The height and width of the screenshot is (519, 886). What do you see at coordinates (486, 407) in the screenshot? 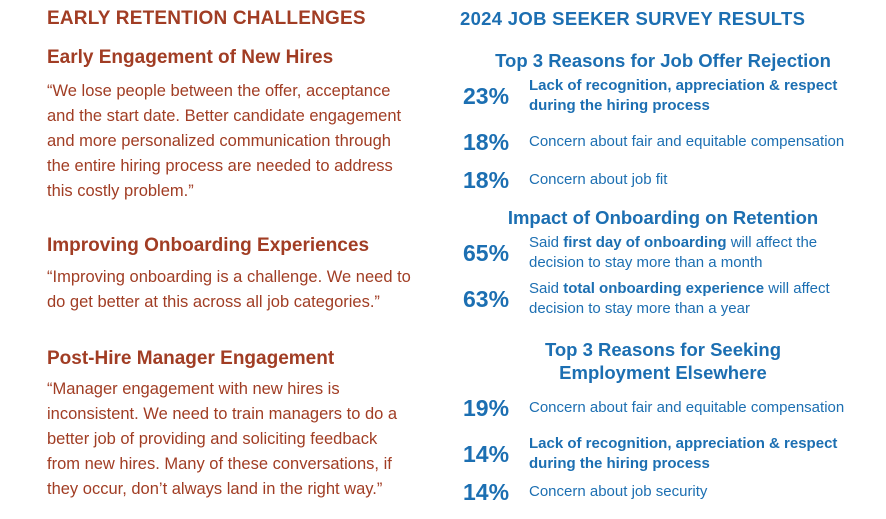
I see `stat-percentage: 19%` at bounding box center [486, 407].